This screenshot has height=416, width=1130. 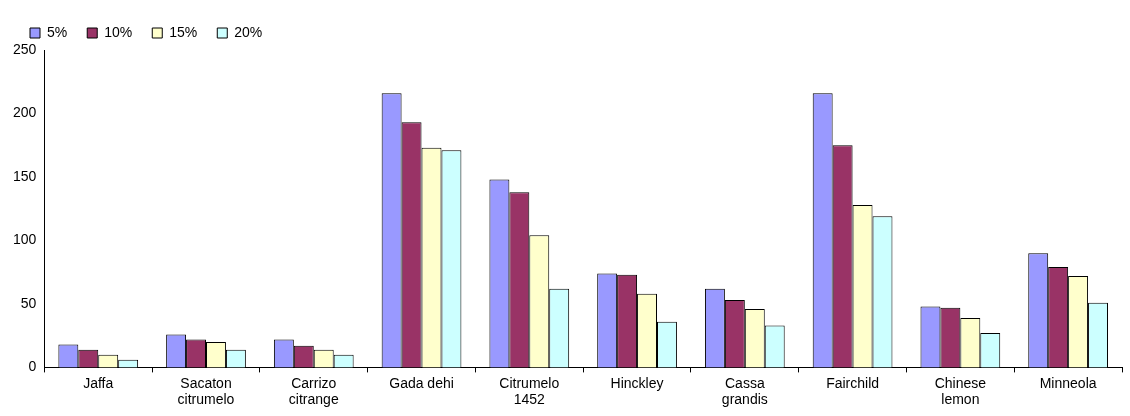 I want to click on x-tick-label: Hinckley, so click(x=637, y=382).